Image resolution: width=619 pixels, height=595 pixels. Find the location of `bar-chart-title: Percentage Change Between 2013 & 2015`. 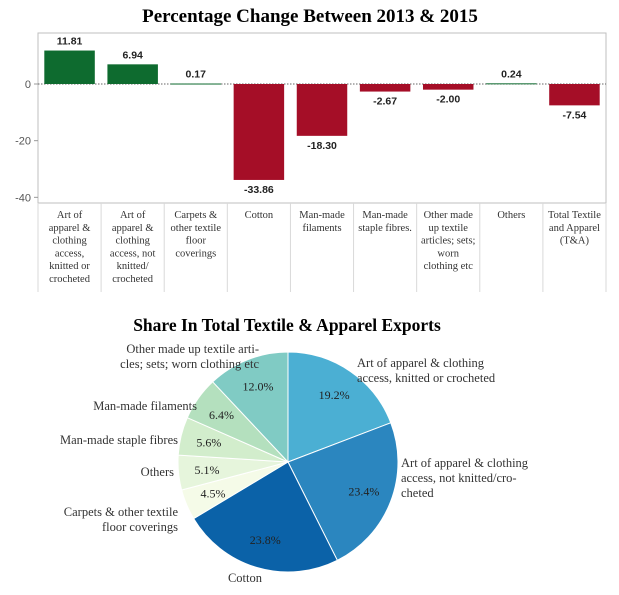

bar-chart-title: Percentage Change Between 2013 & 2015 is located at coordinates (310, 16).